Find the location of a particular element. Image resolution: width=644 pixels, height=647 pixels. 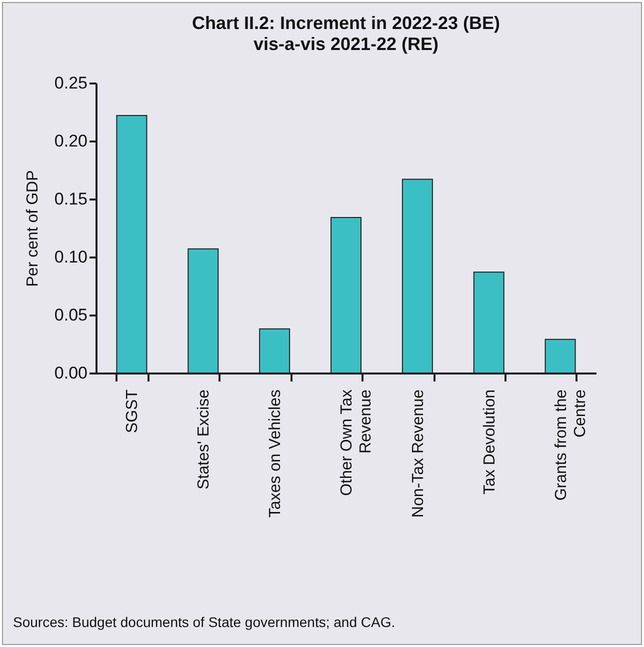

chart-subtitle: vis-a-vis 2021-22 (RE) is located at coordinates (346, 44).